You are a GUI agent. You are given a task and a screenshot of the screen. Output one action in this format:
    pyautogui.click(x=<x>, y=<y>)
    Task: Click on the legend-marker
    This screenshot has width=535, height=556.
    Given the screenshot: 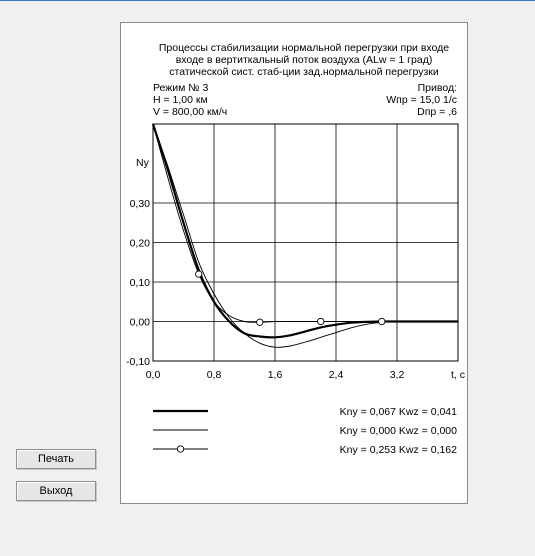 What is the action you would take?
    pyautogui.click(x=180, y=449)
    